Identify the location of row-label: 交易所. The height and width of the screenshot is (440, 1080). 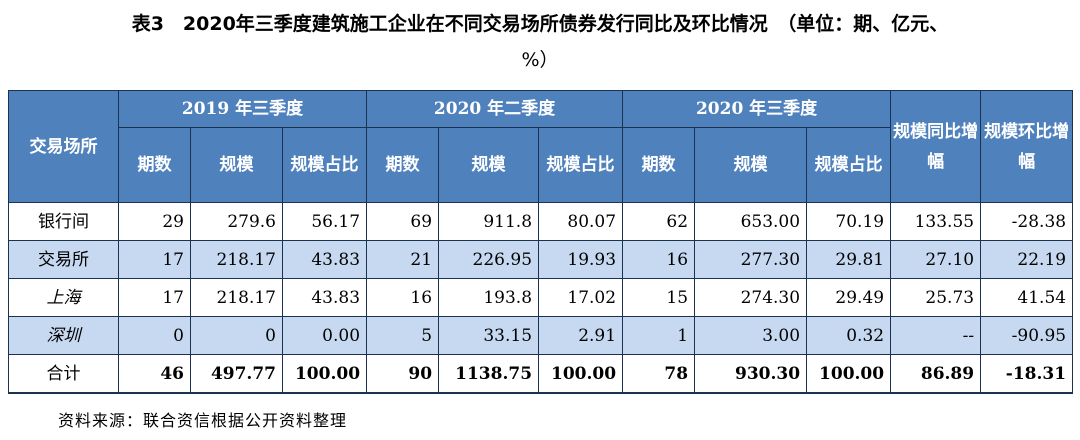
(63, 259).